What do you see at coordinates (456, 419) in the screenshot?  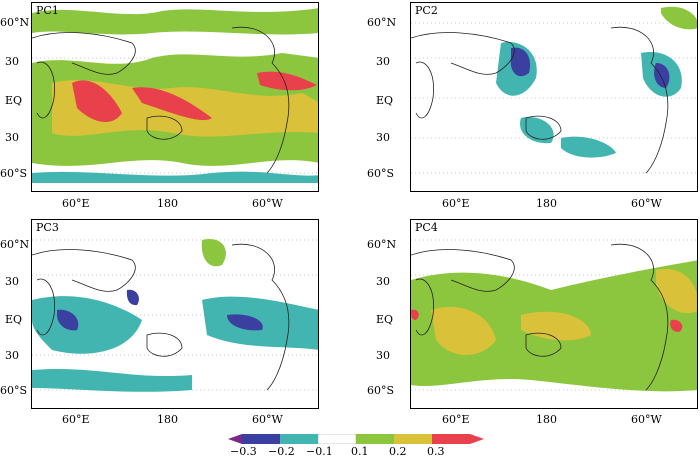 I see `lon-tick-60e-bottom-right: 60°E` at bounding box center [456, 419].